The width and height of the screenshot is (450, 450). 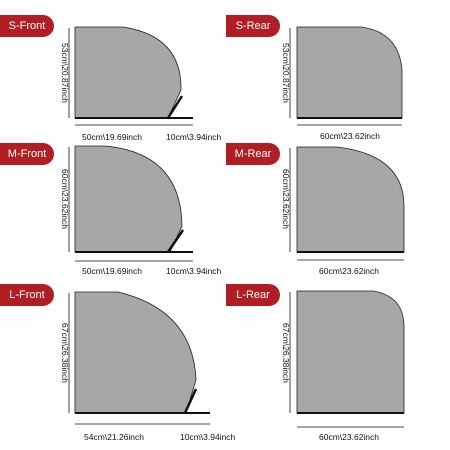 What do you see at coordinates (349, 271) in the screenshot?
I see `m-rear-width-label: 60cm\23.62inch` at bounding box center [349, 271].